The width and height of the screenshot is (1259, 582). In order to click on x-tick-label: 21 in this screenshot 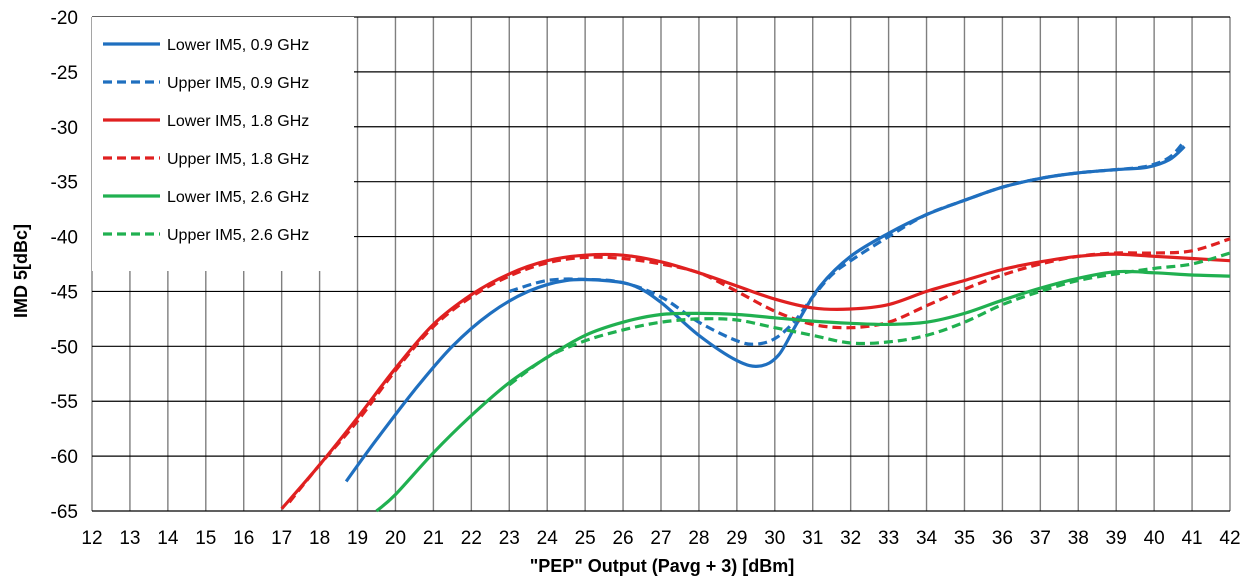, I will do `click(433, 538)`.